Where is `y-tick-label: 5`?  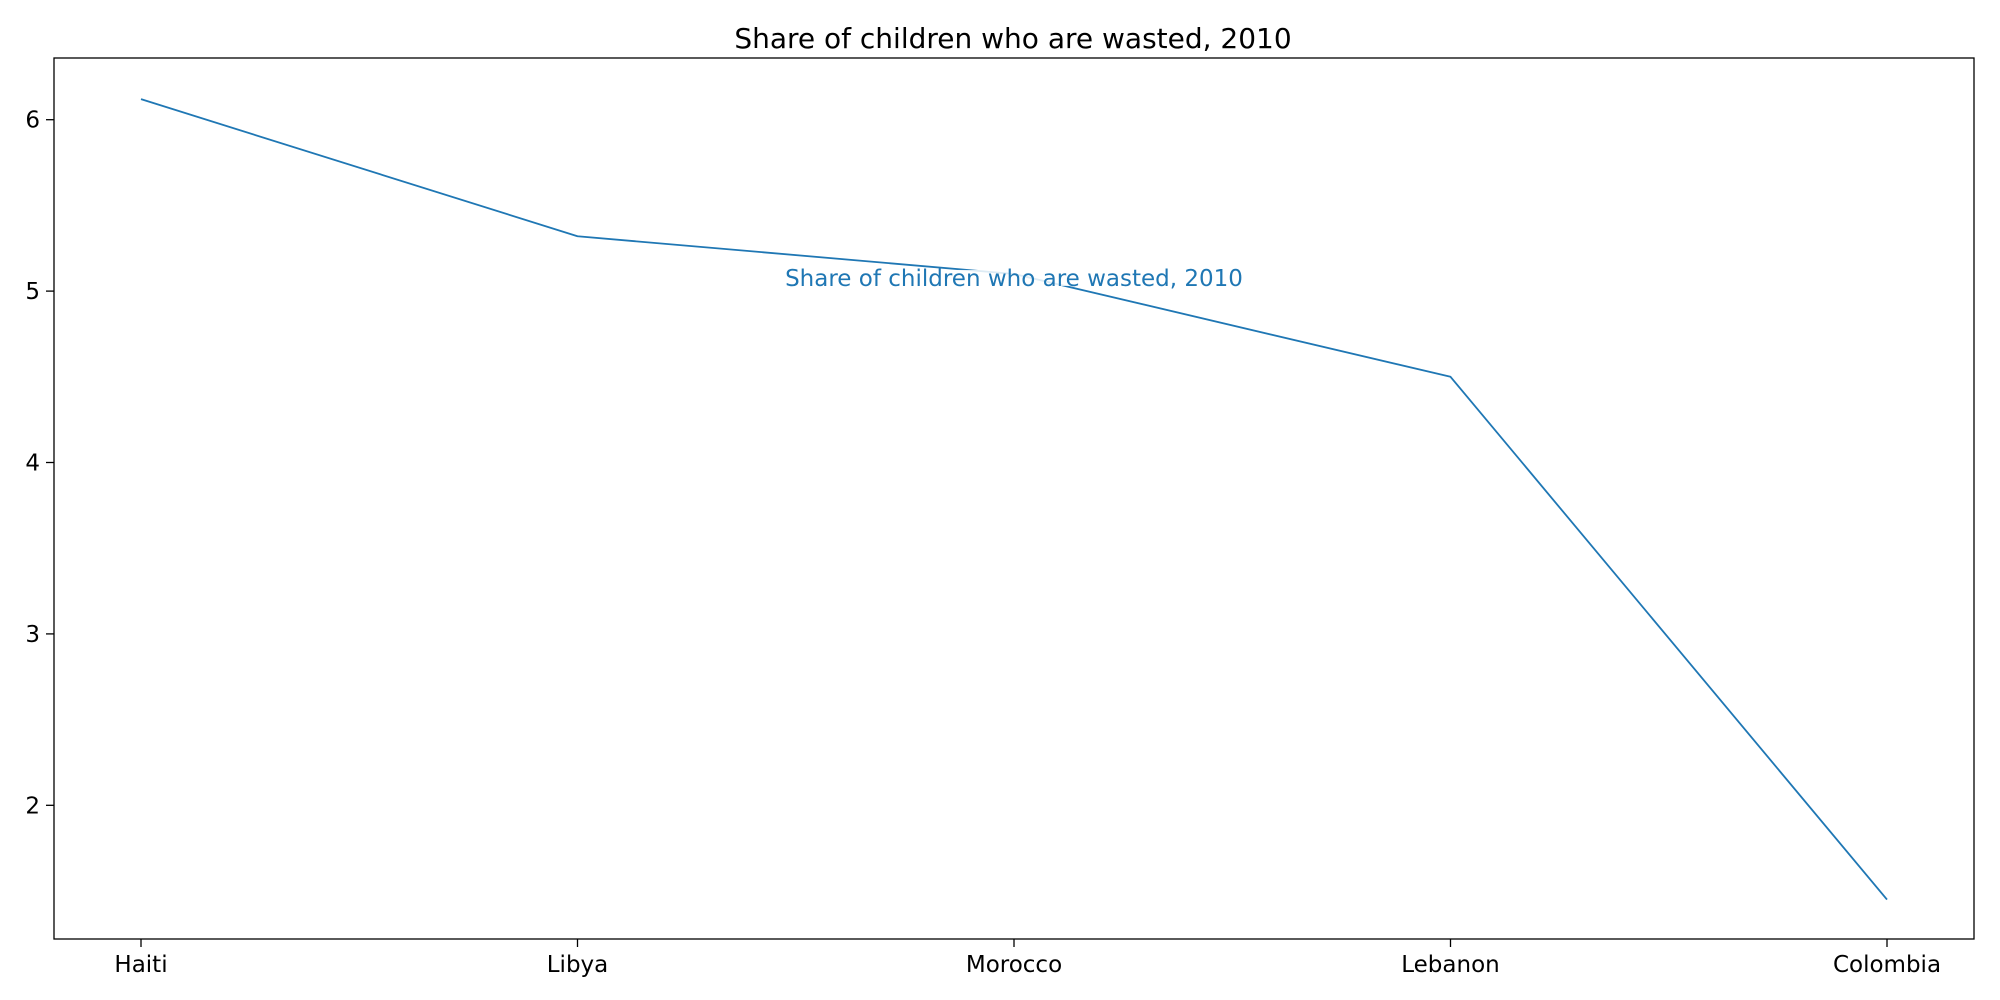
y-tick-label: 5 is located at coordinates (32, 292).